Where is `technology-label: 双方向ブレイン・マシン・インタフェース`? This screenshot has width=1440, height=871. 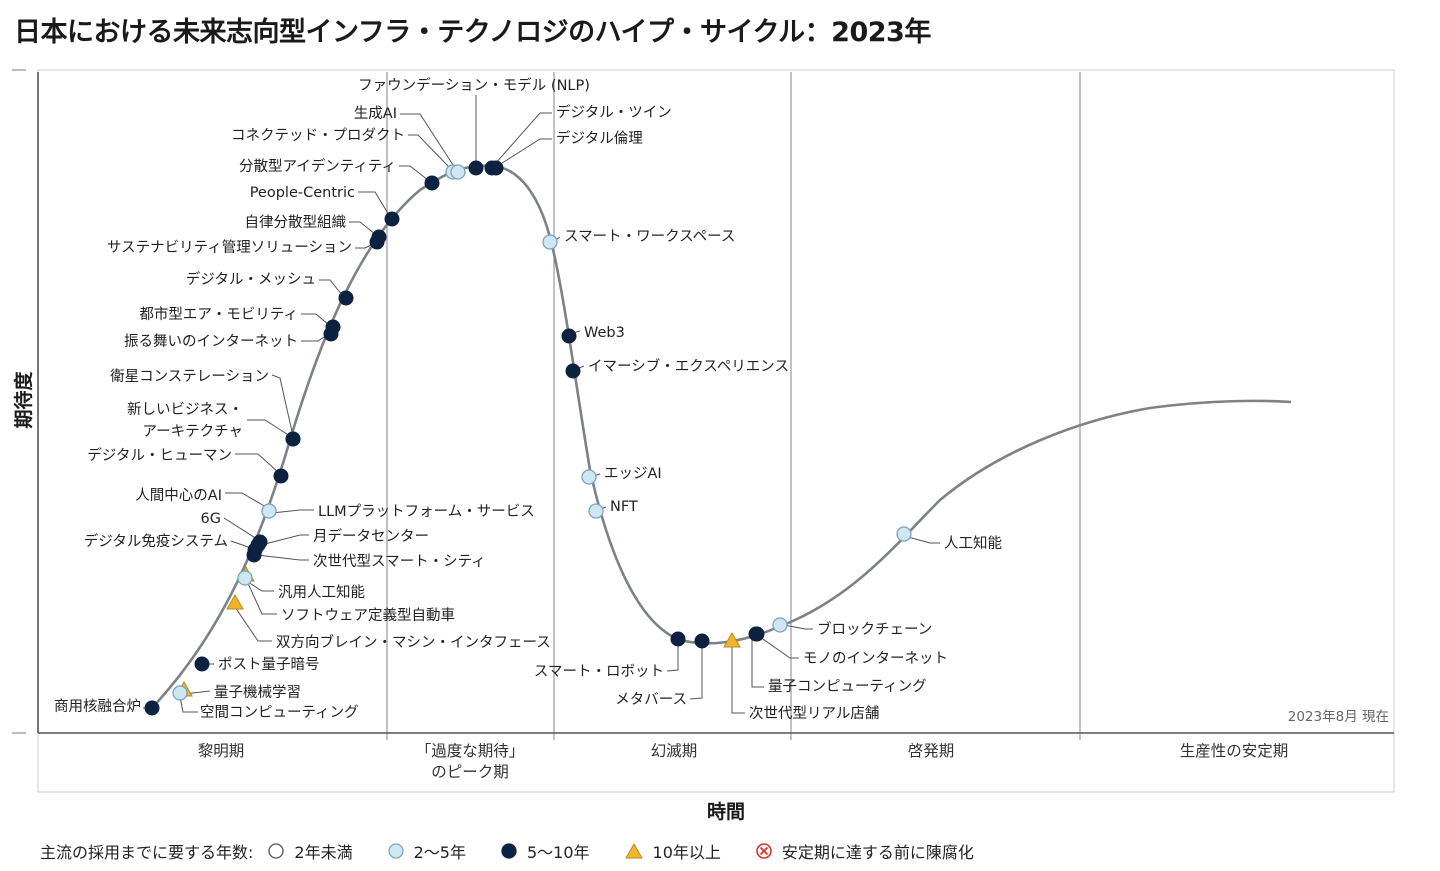
technology-label: 双方向ブレイン・マシン・インタフェース is located at coordinates (413, 642).